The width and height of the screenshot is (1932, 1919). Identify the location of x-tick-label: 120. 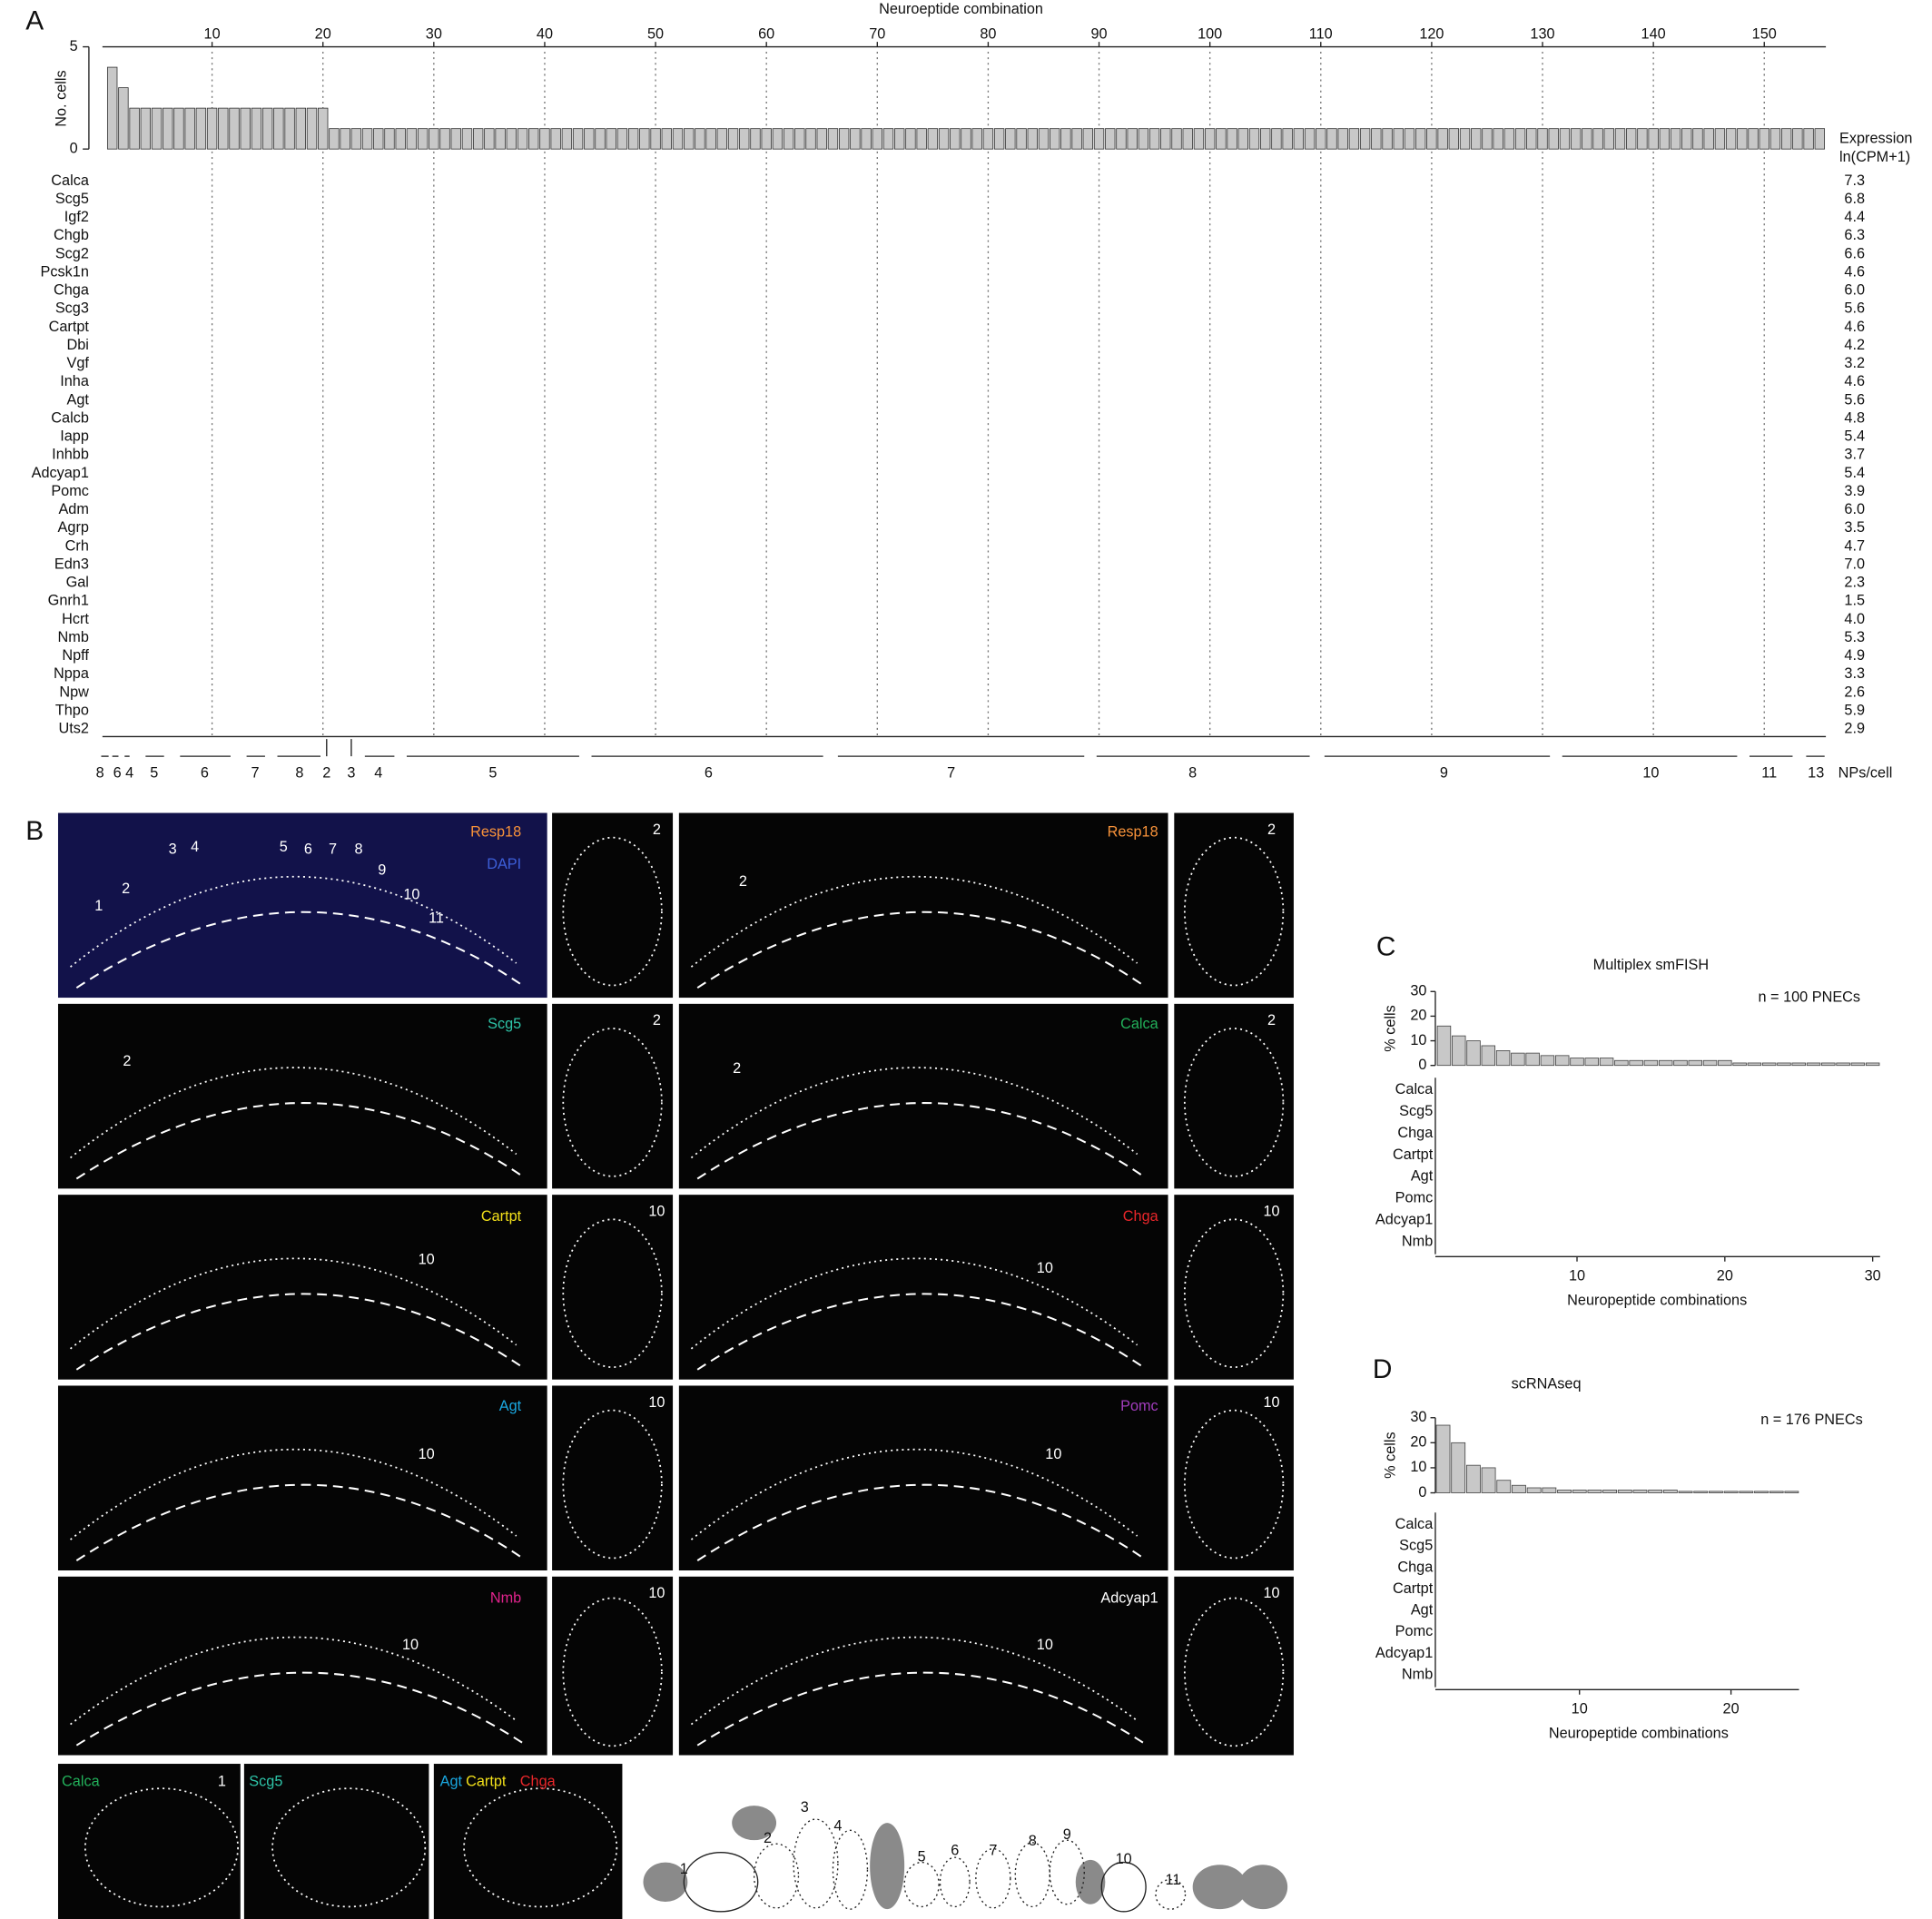
(1432, 33).